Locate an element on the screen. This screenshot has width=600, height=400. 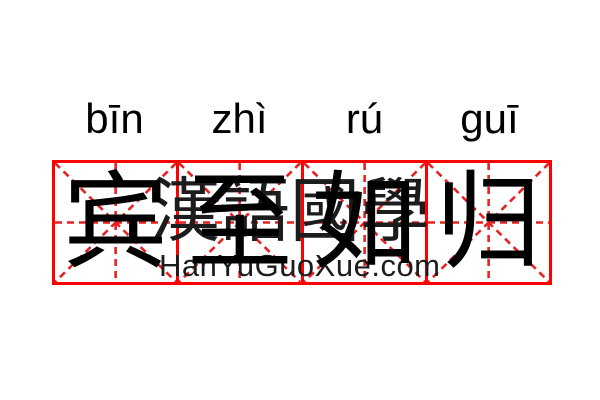
hanzi-character-2: 至 is located at coordinates (239, 222).